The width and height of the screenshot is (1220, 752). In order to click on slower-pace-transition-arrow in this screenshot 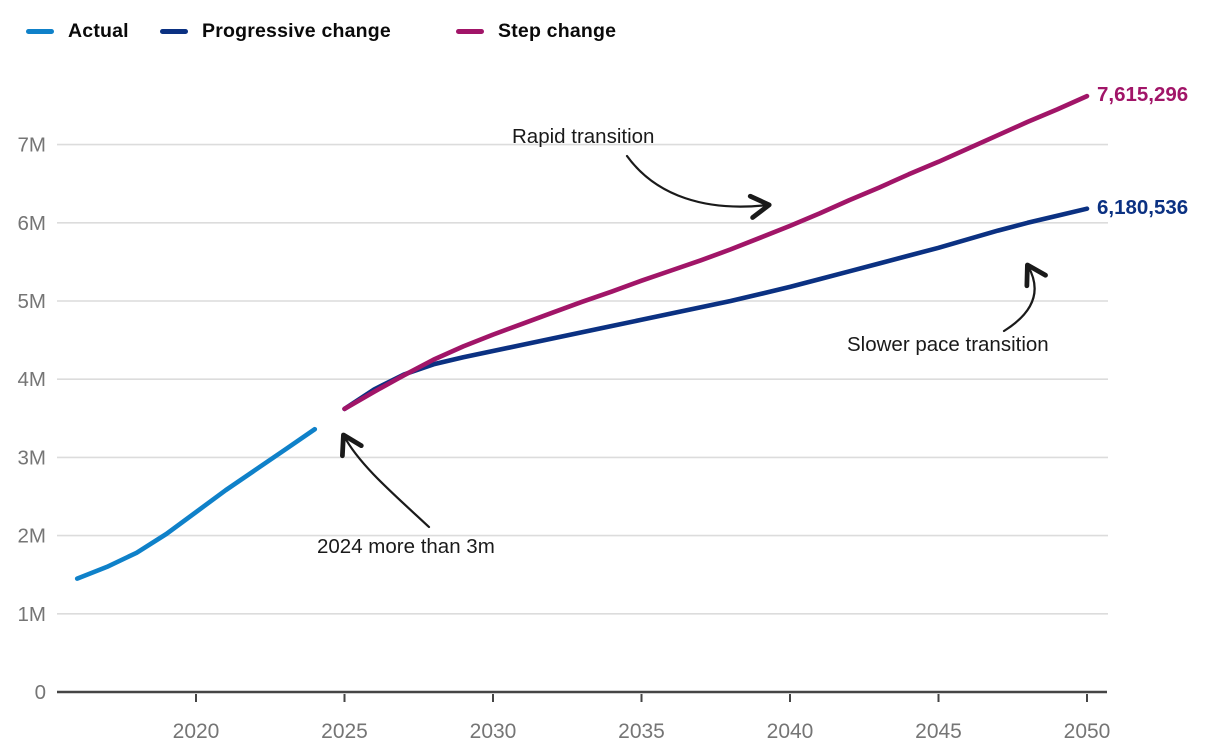, I will do `click(1025, 297)`.